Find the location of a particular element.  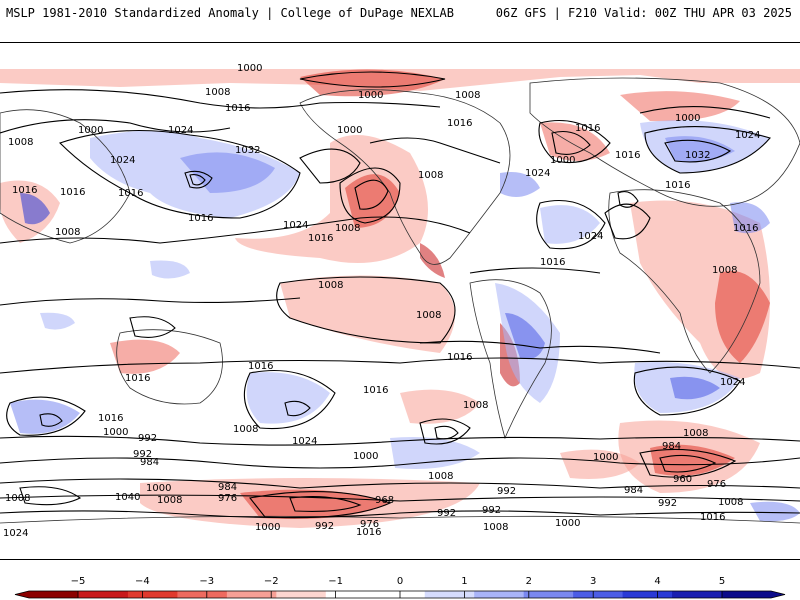

colorbar-tick-label: 2 is located at coordinates (529, 581).